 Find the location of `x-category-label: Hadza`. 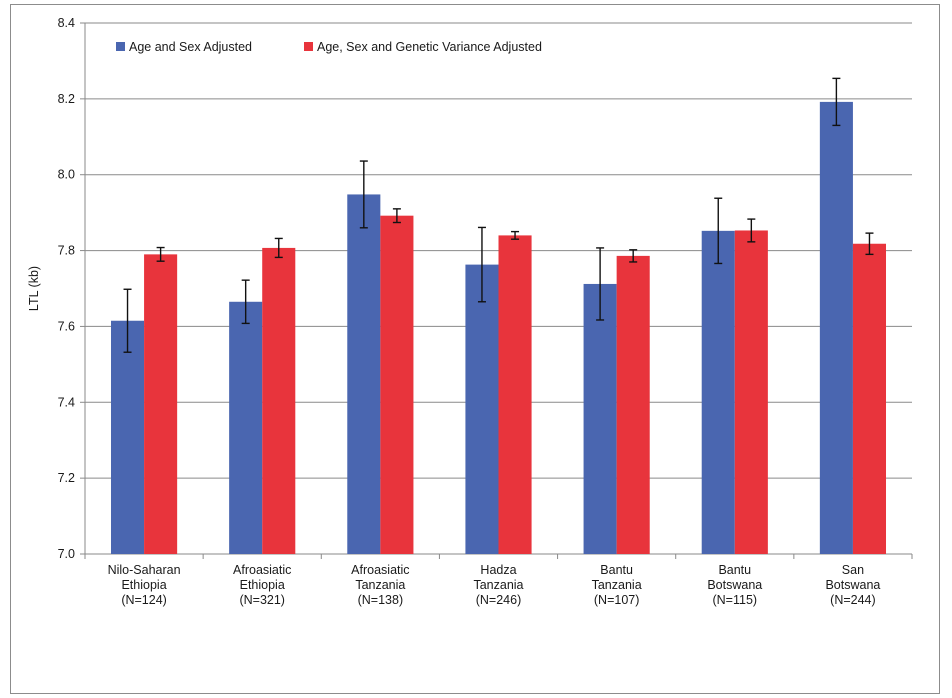

x-category-label: Hadza is located at coordinates (498, 570).